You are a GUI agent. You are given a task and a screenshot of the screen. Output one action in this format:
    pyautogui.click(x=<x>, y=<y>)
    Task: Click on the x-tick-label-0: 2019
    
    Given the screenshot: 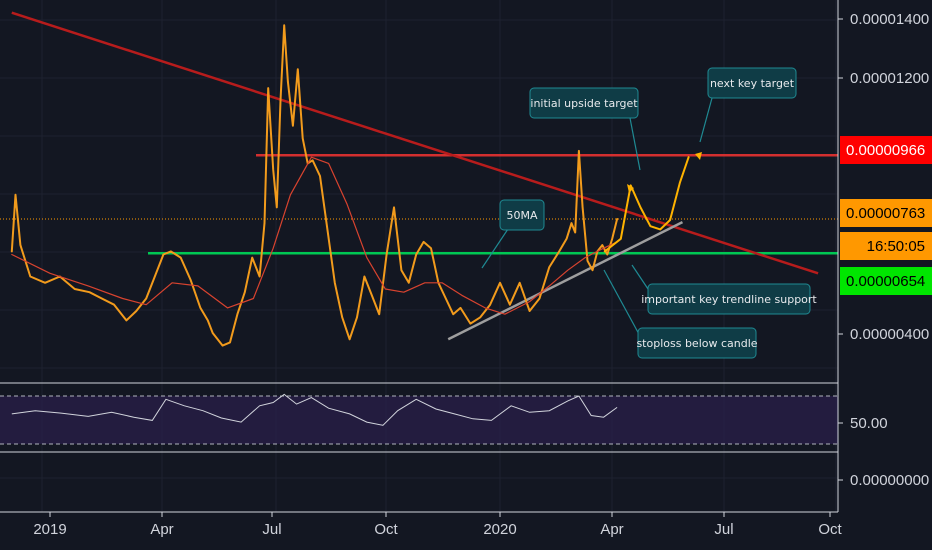 What is the action you would take?
    pyautogui.click(x=49, y=529)
    